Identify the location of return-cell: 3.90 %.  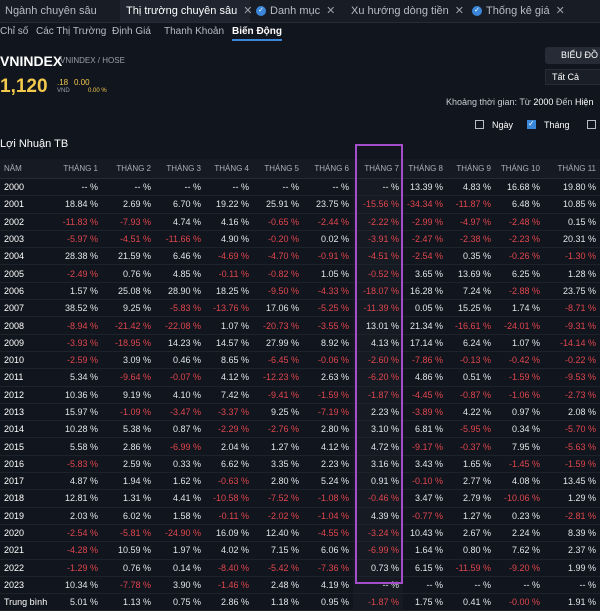
(180, 585).